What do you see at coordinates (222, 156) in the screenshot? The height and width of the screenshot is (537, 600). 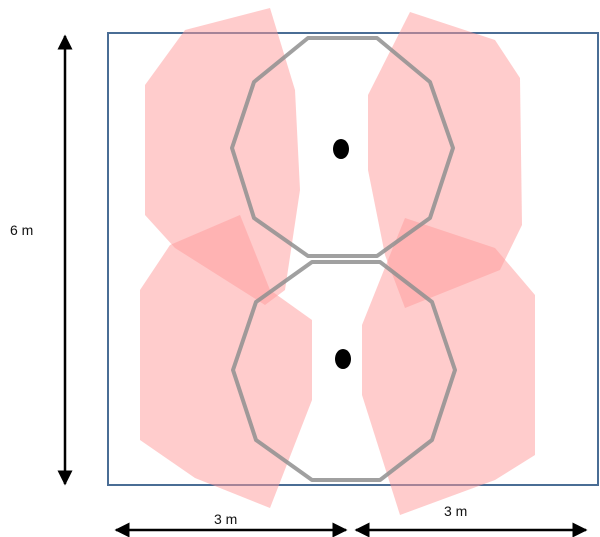 I see `coverage-zone-top-left` at bounding box center [222, 156].